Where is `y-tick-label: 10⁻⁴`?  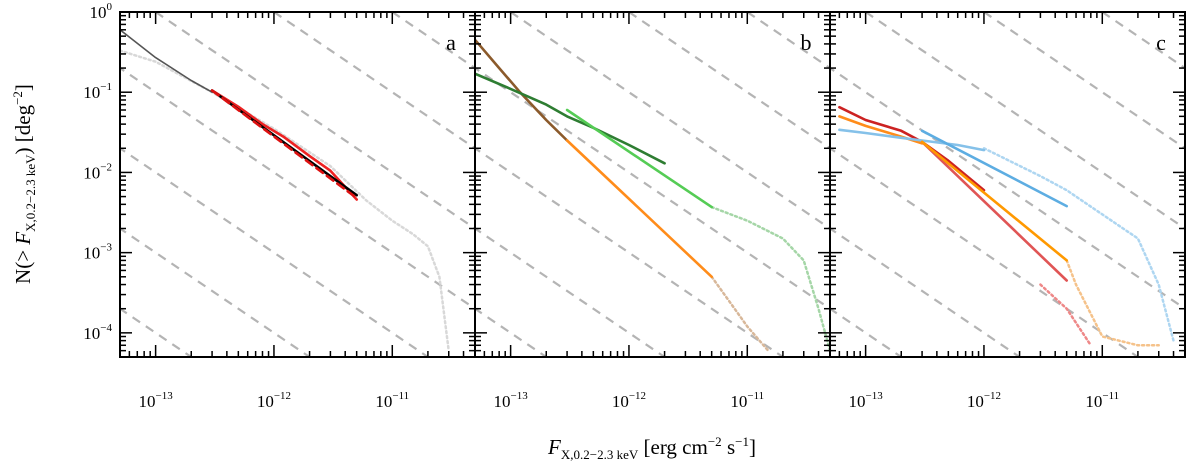
y-tick-label: 10⁻⁴ is located at coordinates (97, 332).